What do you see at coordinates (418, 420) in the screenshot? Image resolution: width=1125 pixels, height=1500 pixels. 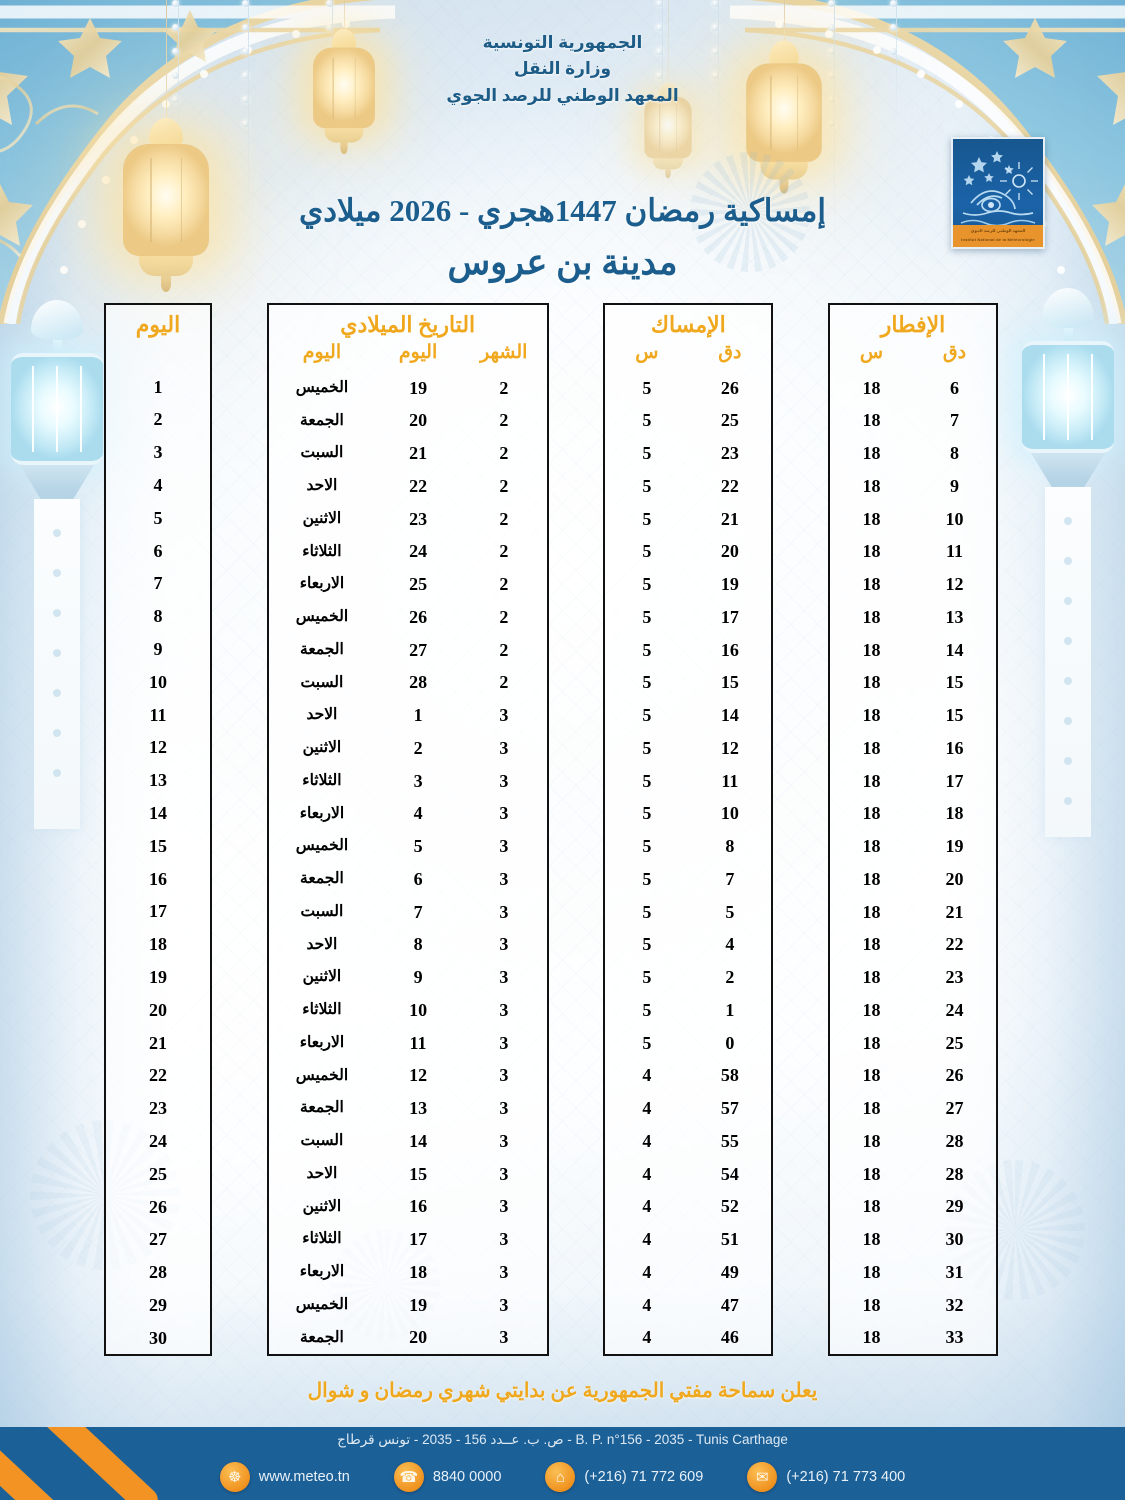 I see `cell-gregorian-day: 20` at bounding box center [418, 420].